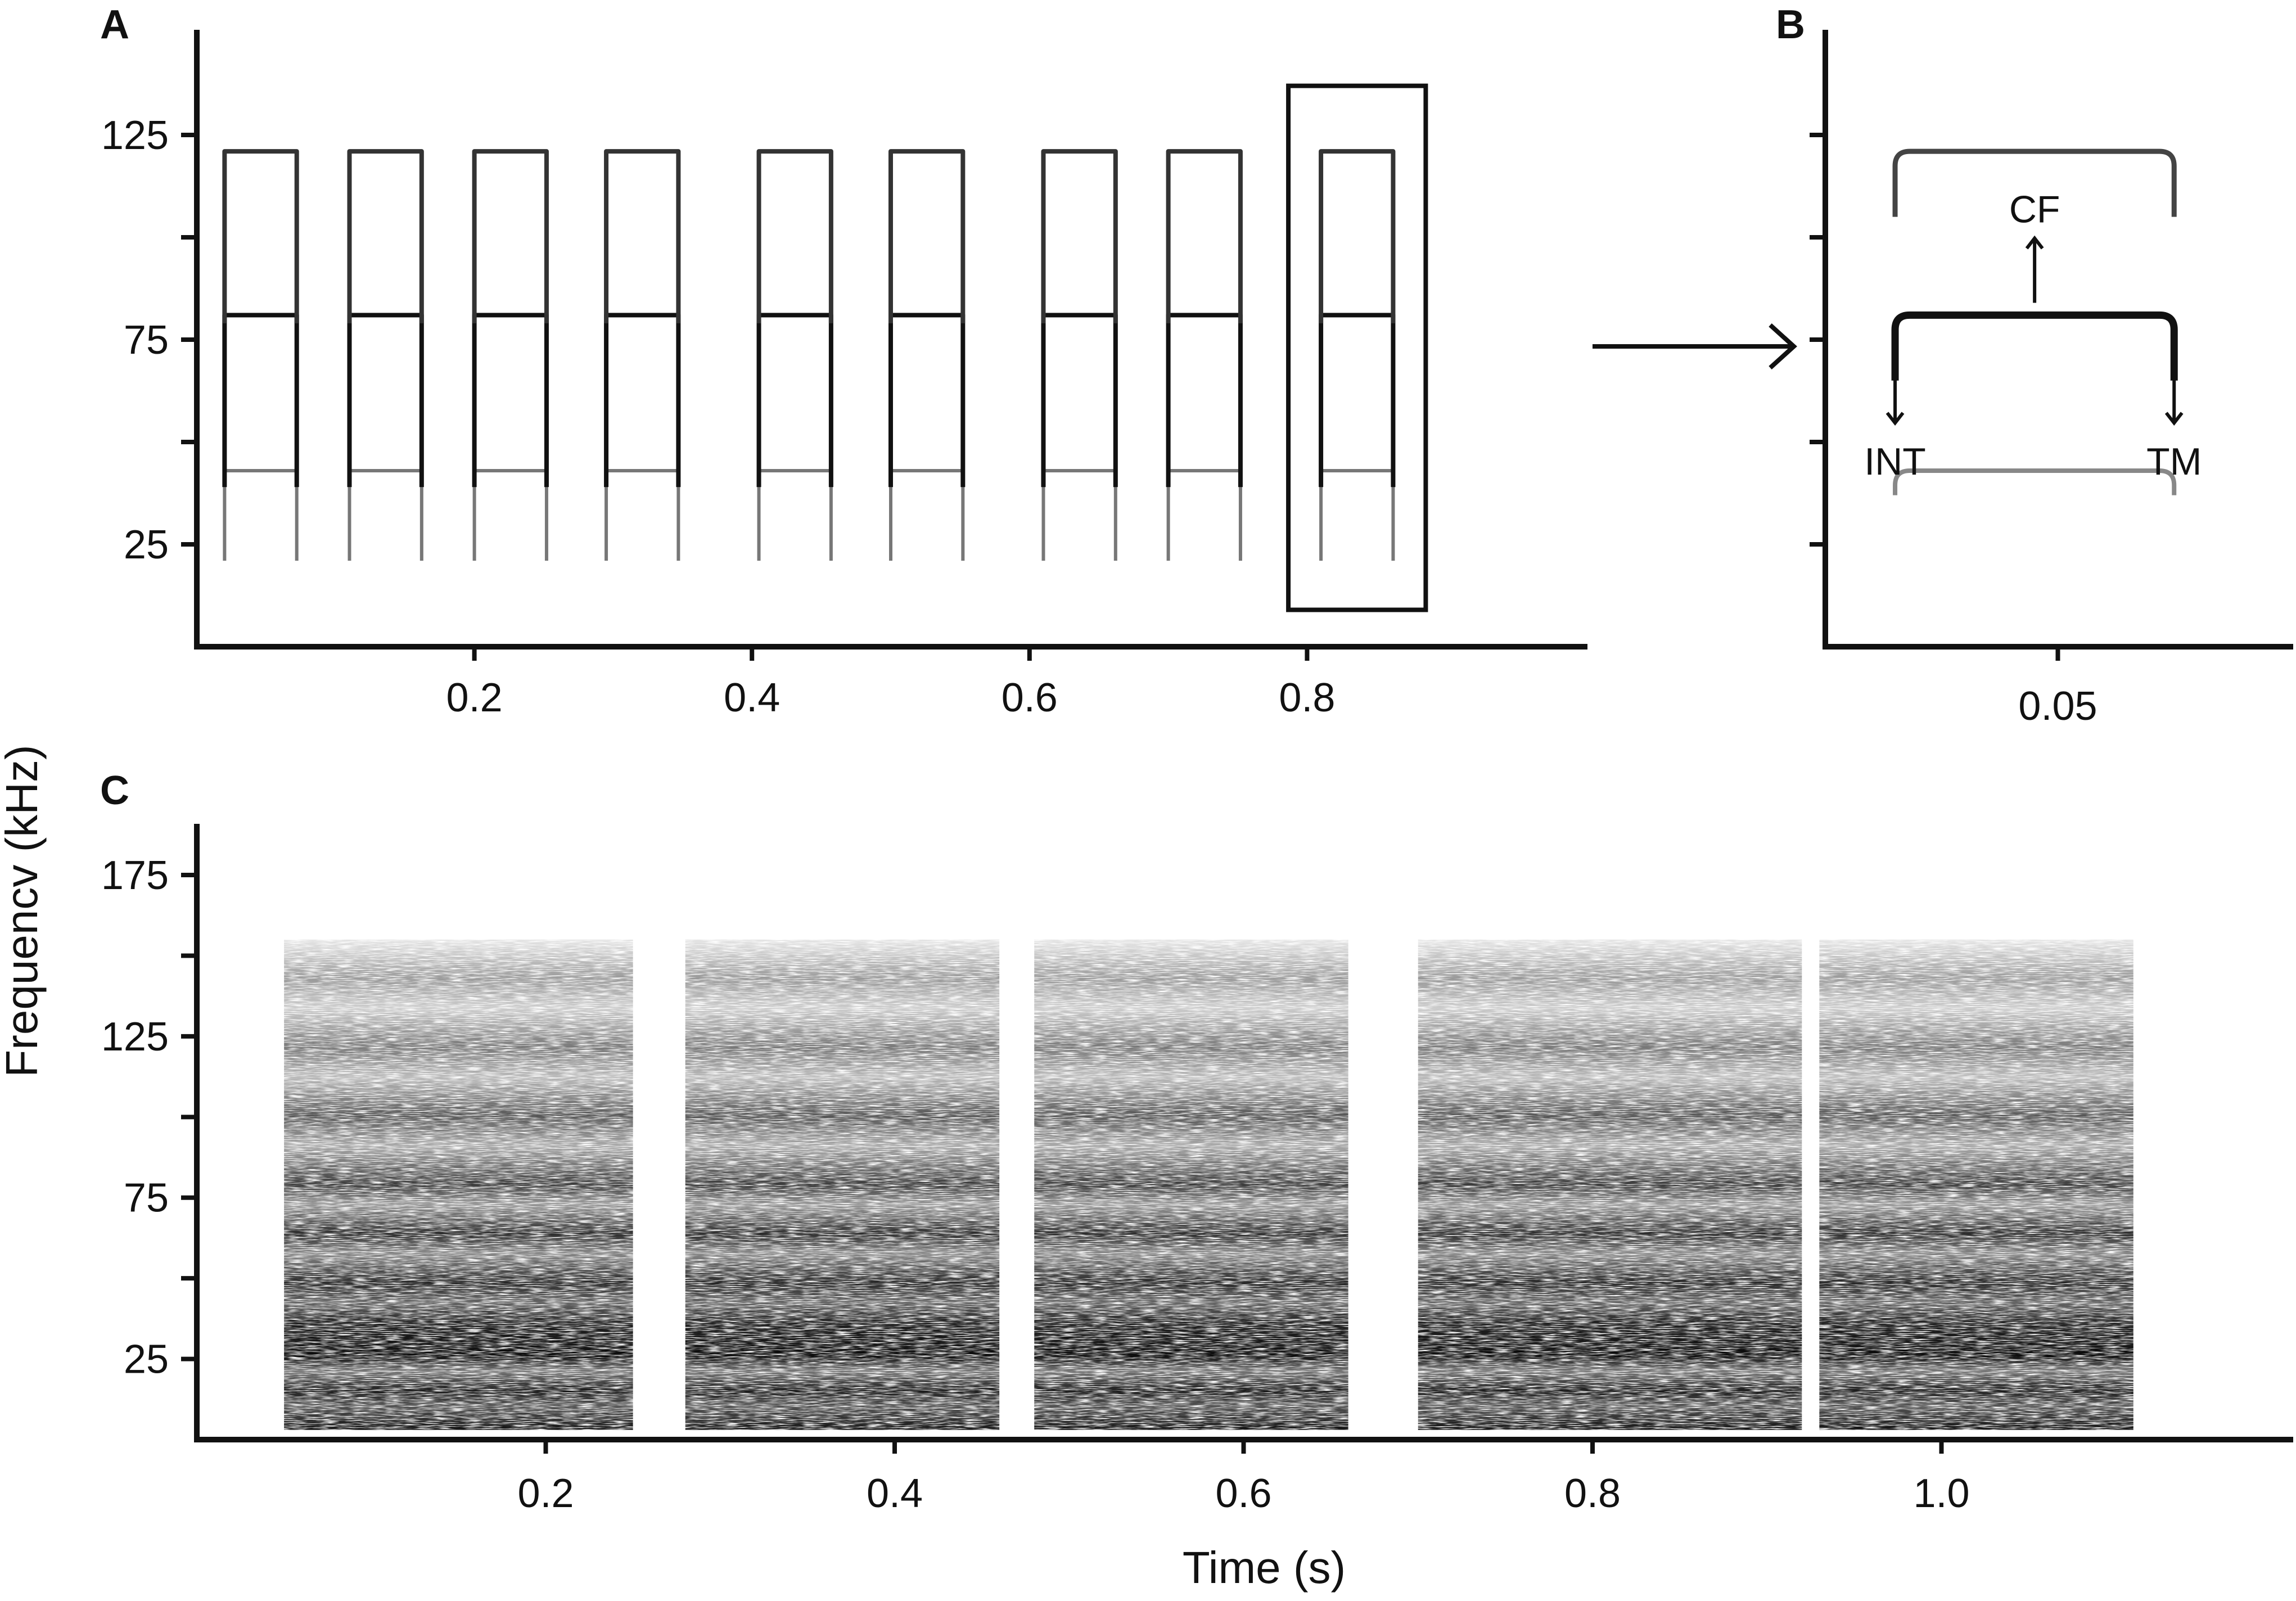 The width and height of the screenshot is (2296, 1601). What do you see at coordinates (23, 911) in the screenshot?
I see `y-axis-title: Frequencv (kHz)` at bounding box center [23, 911].